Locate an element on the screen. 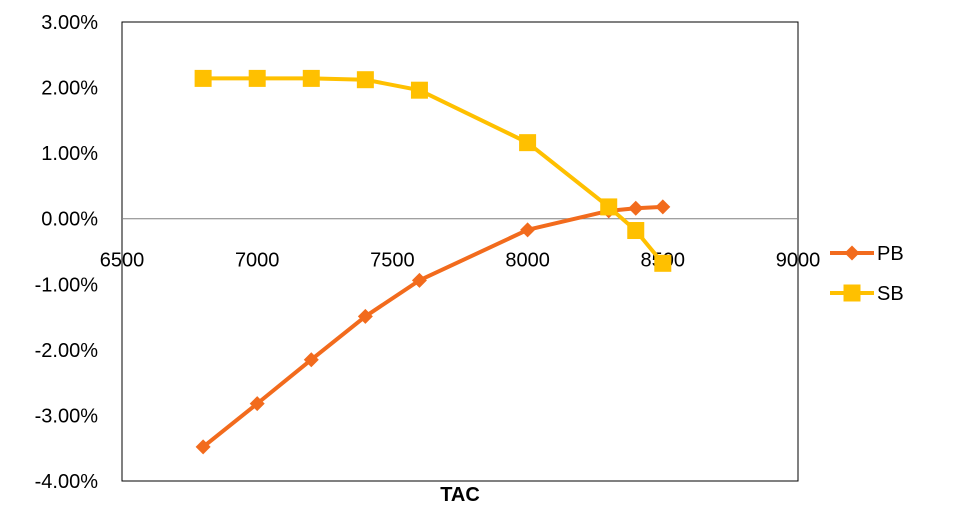  x-tick-label: 8000 is located at coordinates (527, 261).